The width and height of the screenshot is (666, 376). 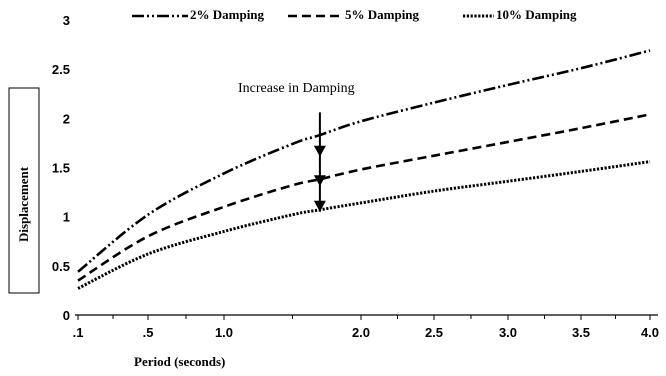 I want to click on x-tick-group: .1 .5 1.0 2.0 2.5 3.0 3.5 4.0, so click(x=366, y=327).